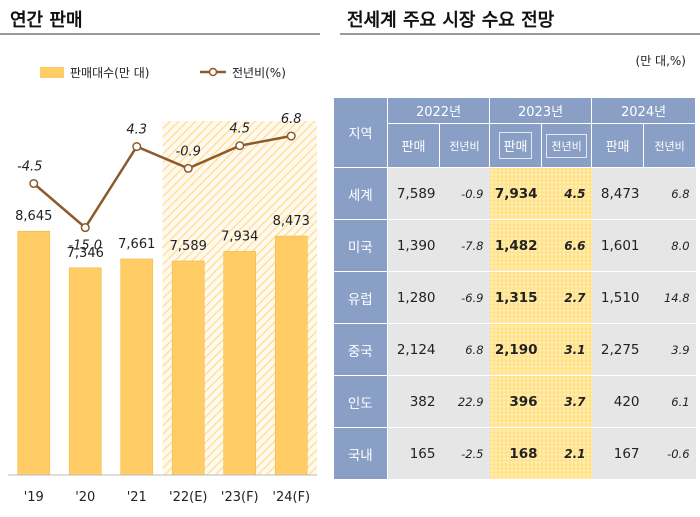 The width and height of the screenshot is (700, 517). Describe the element at coordinates (644, 110) in the screenshot. I see `table-year-header-2: 2024년` at that location.